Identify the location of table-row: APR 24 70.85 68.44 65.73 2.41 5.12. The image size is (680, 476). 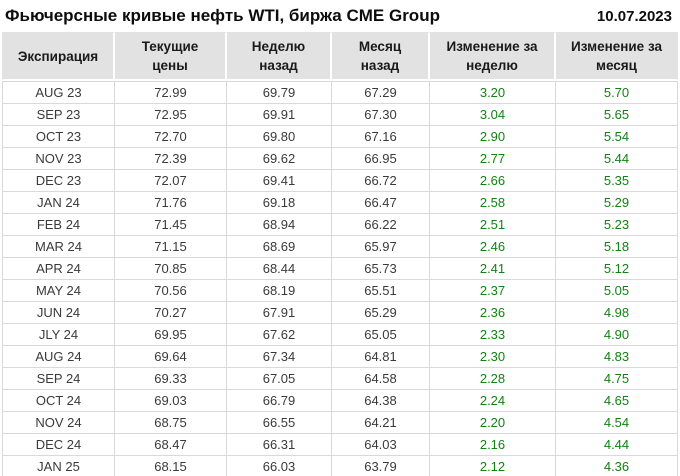
(340, 269).